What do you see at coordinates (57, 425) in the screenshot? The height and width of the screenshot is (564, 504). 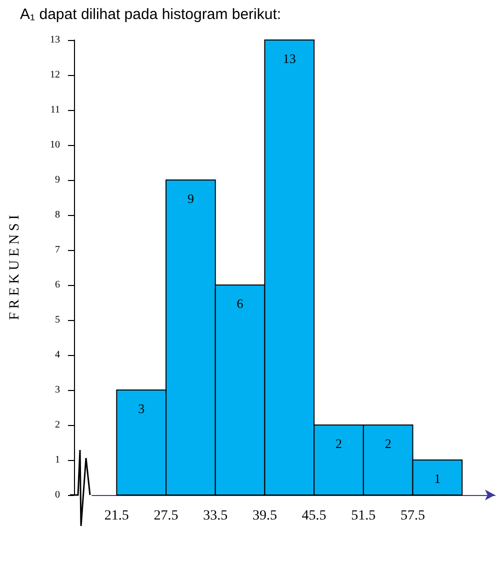 I see `y-tick-label: 2` at bounding box center [57, 425].